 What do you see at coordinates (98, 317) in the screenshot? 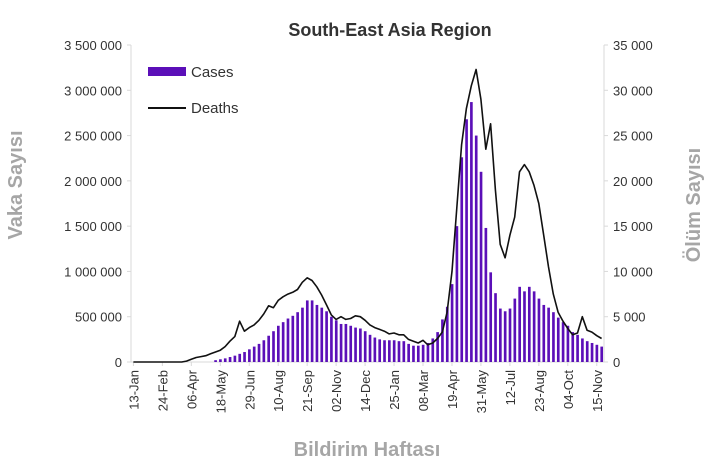
I see `y-tick-label: 500 000` at bounding box center [98, 317].